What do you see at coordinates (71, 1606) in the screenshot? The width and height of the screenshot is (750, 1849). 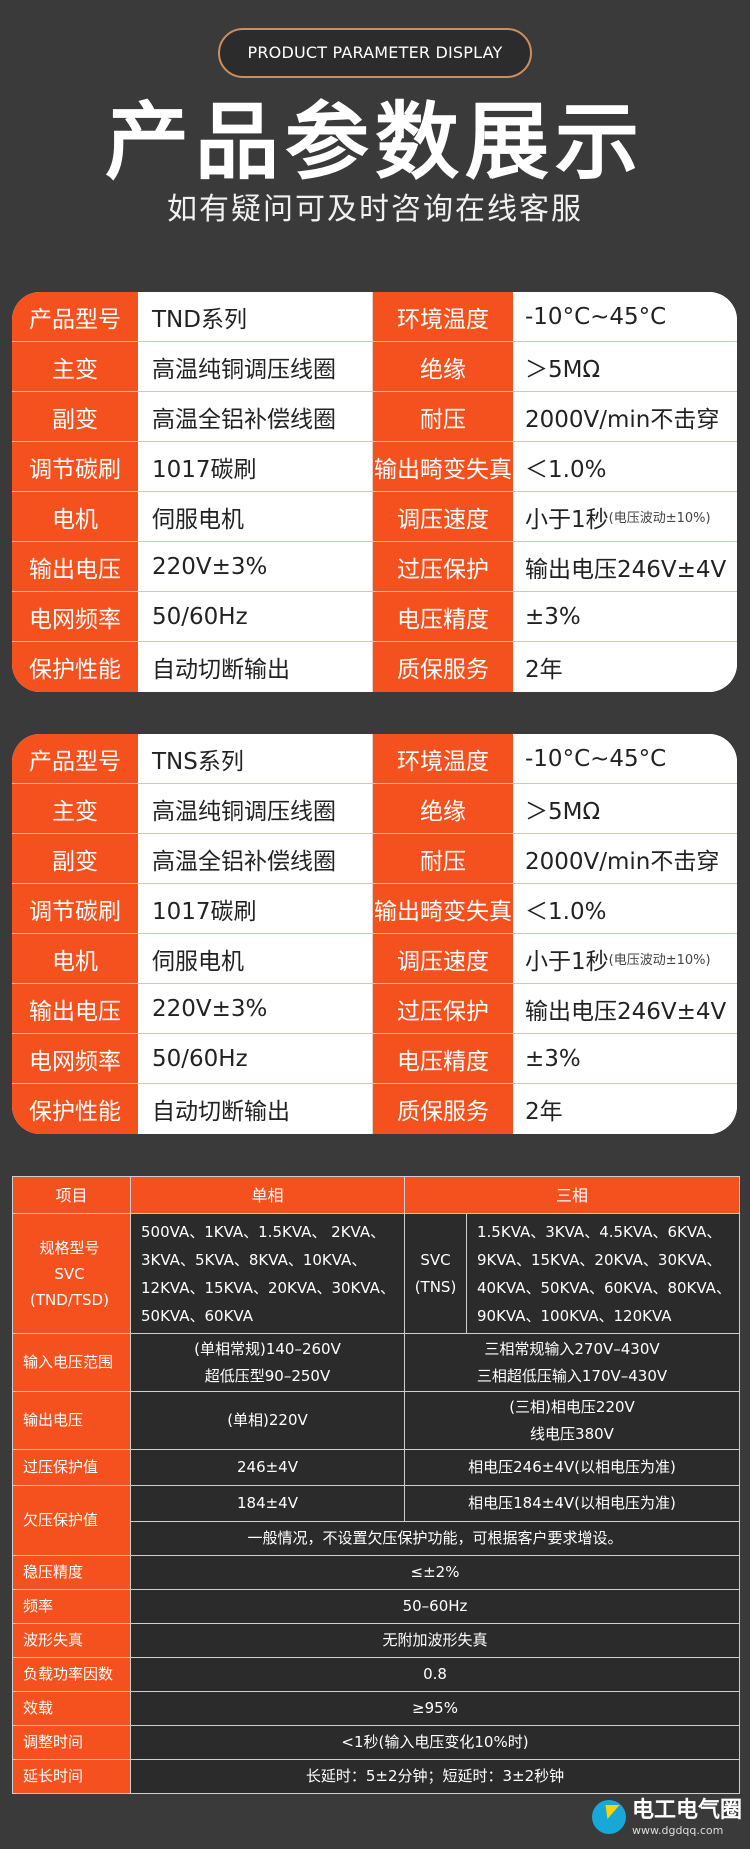 I see `spec-row-label: 频率` at bounding box center [71, 1606].